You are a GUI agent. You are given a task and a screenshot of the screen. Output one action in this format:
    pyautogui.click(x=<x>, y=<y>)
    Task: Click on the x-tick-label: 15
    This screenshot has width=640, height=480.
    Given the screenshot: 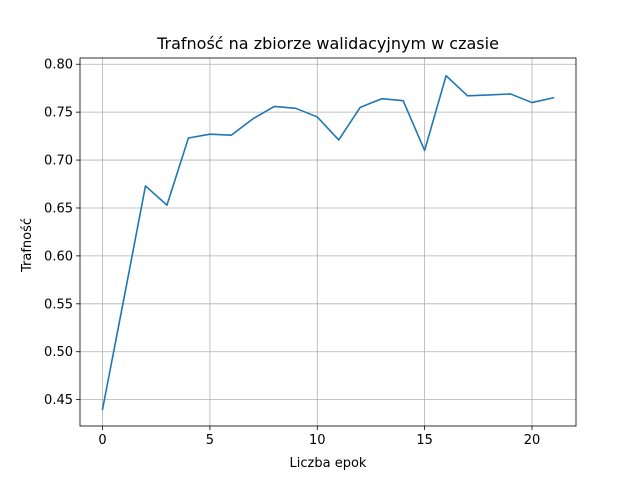 What is the action you would take?
    pyautogui.click(x=424, y=440)
    